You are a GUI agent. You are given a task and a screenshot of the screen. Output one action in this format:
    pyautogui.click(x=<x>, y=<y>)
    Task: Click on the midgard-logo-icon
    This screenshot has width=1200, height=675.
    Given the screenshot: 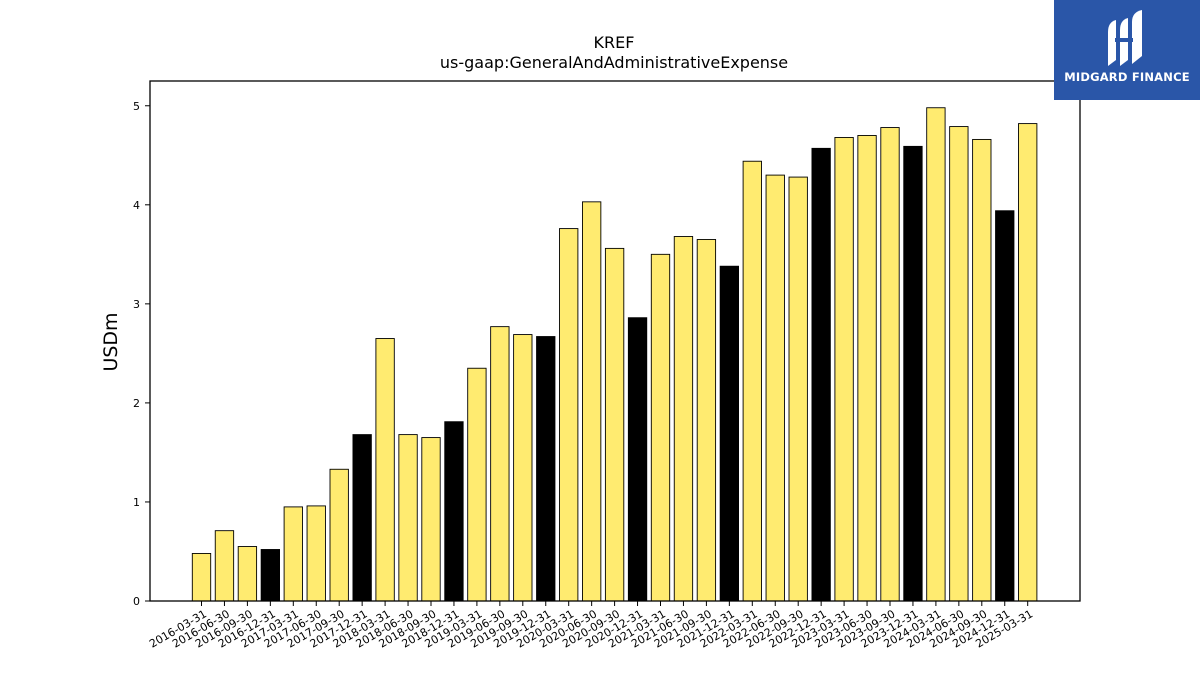 What is the action you would take?
    pyautogui.click(x=1125, y=38)
    